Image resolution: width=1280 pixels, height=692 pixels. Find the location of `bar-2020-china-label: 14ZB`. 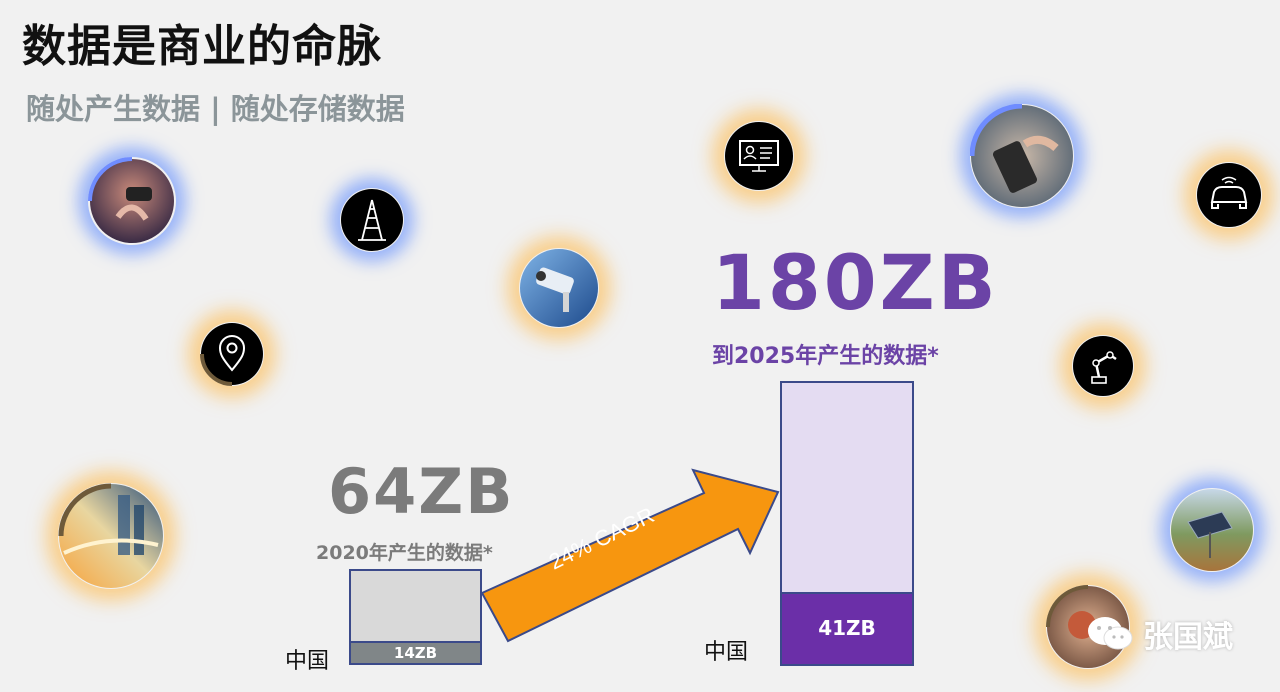

bar-2020-china-label: 14ZB is located at coordinates (415, 653).